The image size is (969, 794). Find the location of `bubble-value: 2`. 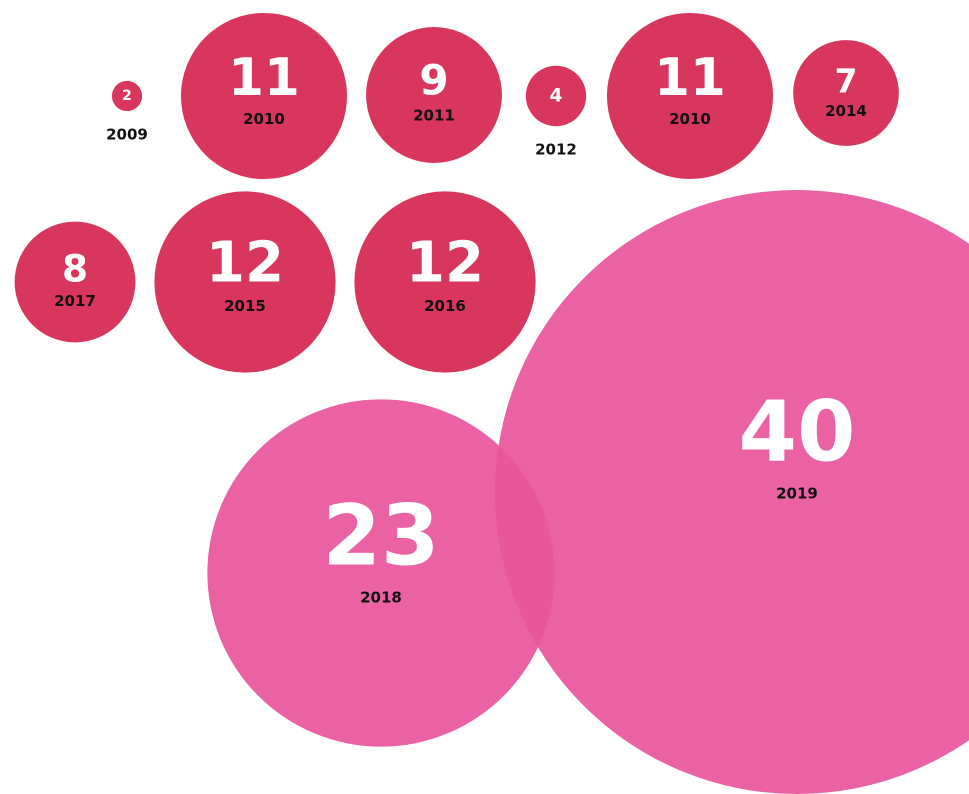

bubble-value: 2 is located at coordinates (127, 96).